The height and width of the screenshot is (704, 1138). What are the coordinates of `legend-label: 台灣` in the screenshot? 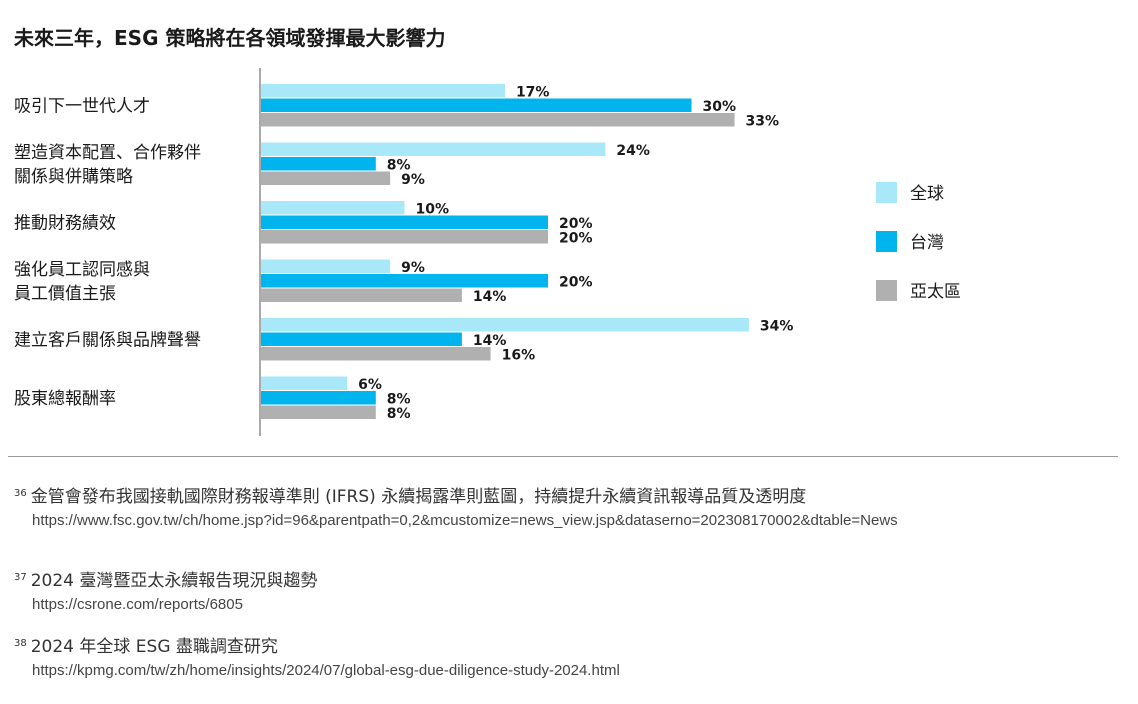 It's located at (927, 243).